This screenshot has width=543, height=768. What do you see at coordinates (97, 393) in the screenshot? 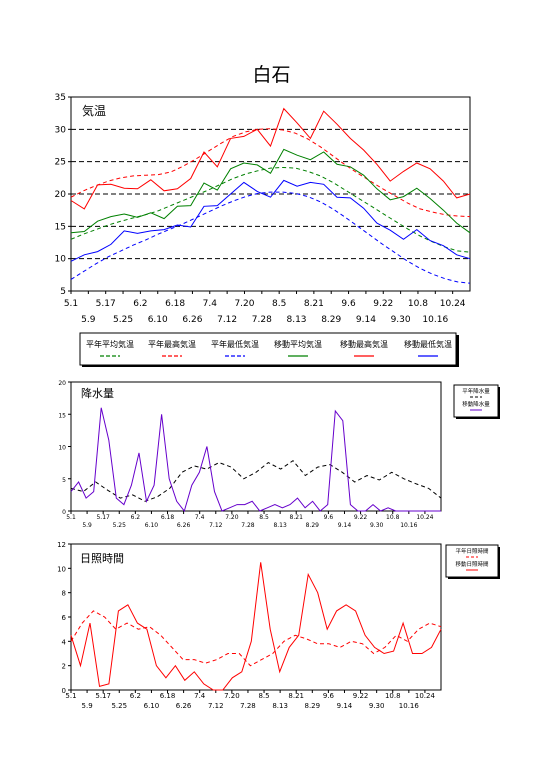
I see `panel-label: 降水量` at bounding box center [97, 393].